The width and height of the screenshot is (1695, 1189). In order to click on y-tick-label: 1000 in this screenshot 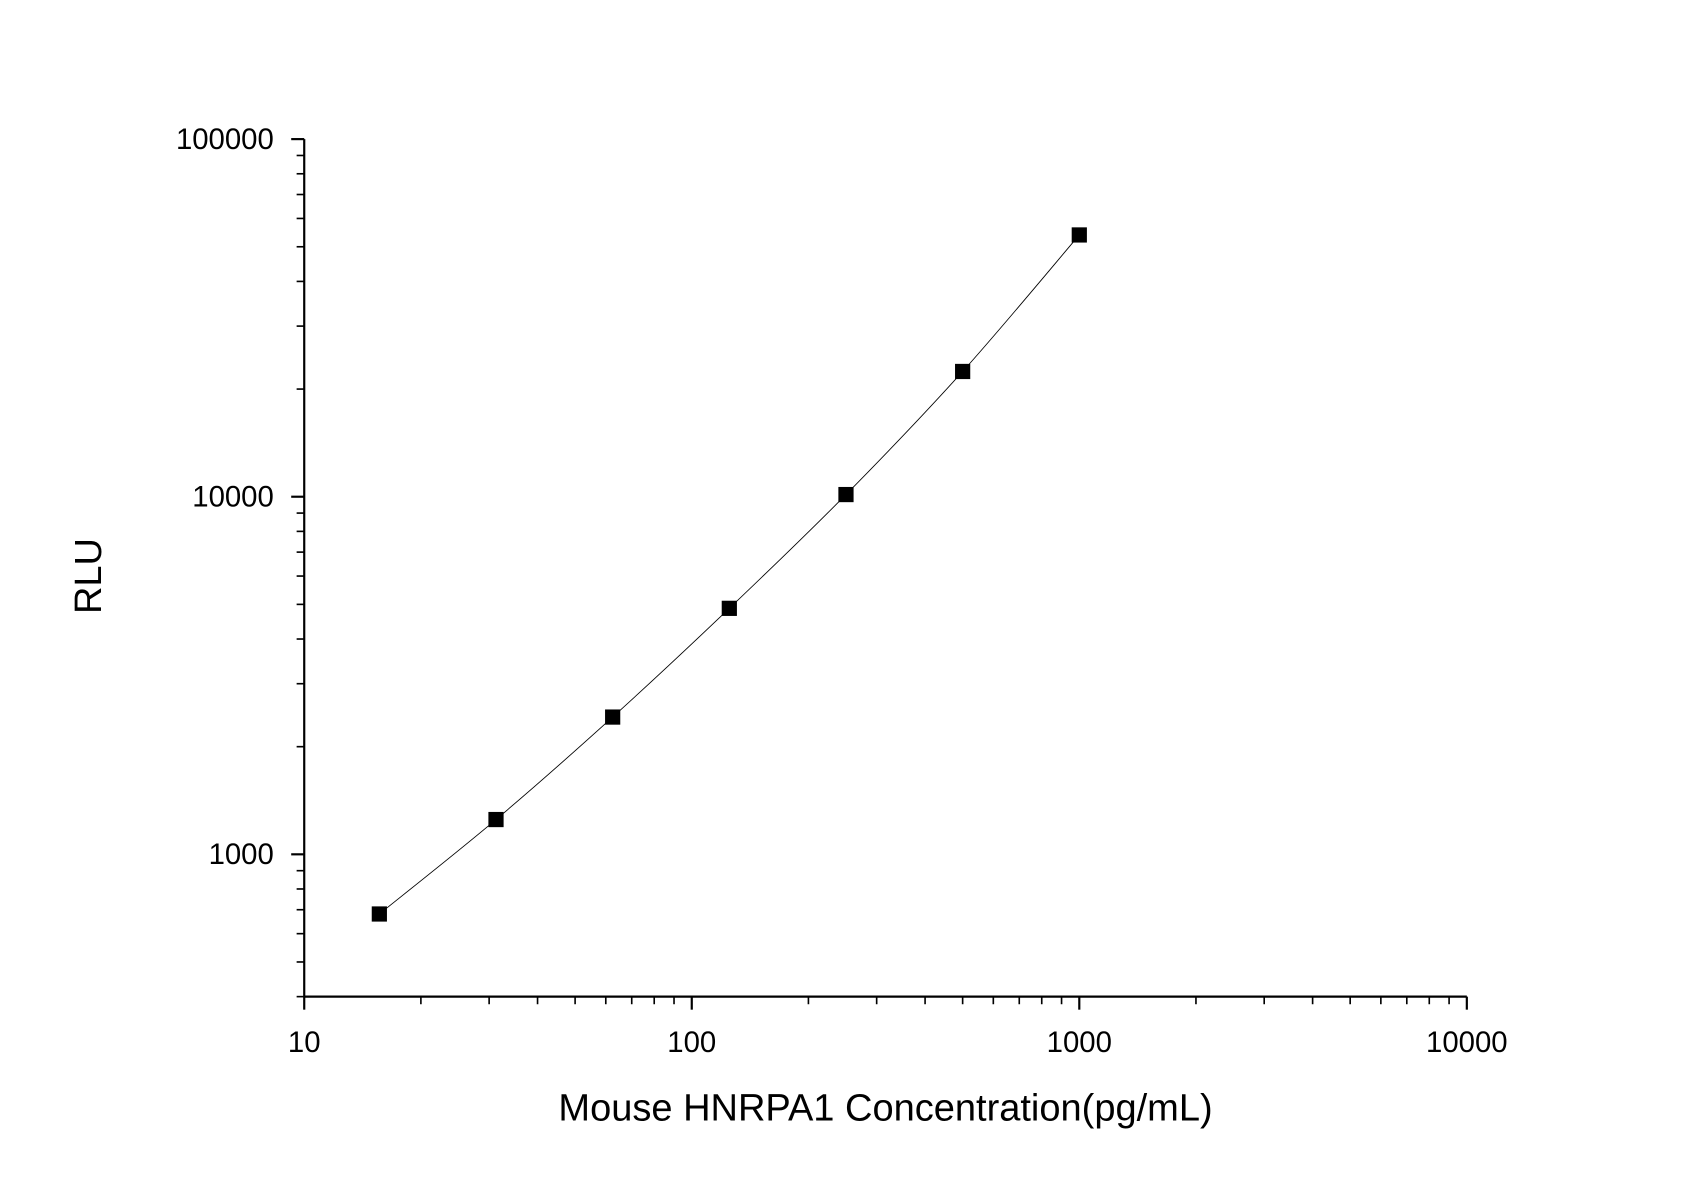, I will do `click(241, 854)`.